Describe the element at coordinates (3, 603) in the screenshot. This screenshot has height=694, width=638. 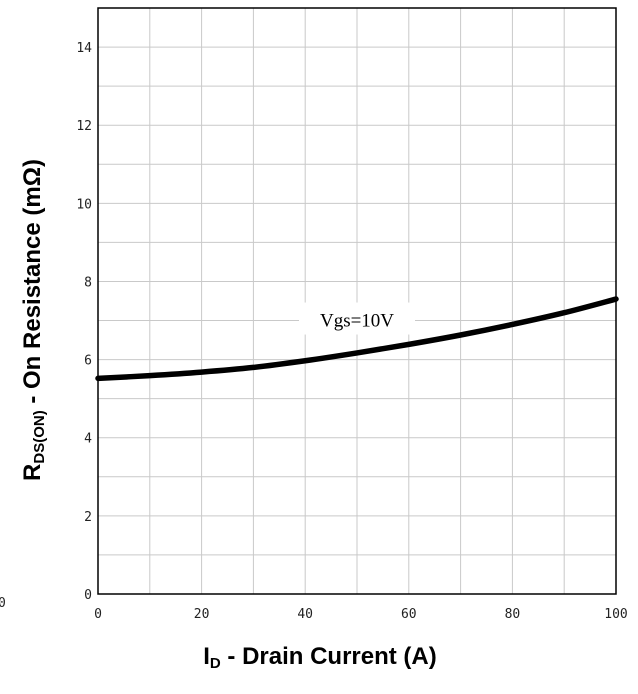
I see `edge-text: 0` at that location.